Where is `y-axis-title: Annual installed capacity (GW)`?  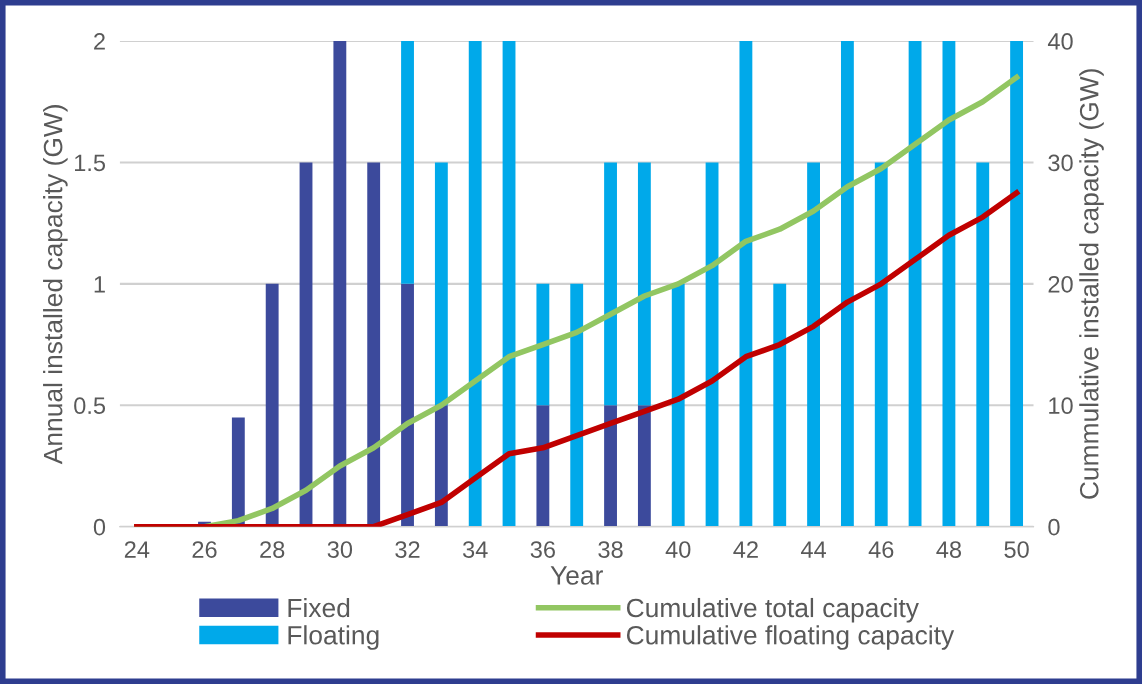
y-axis-title: Annual installed capacity (GW) is located at coordinates (55, 285).